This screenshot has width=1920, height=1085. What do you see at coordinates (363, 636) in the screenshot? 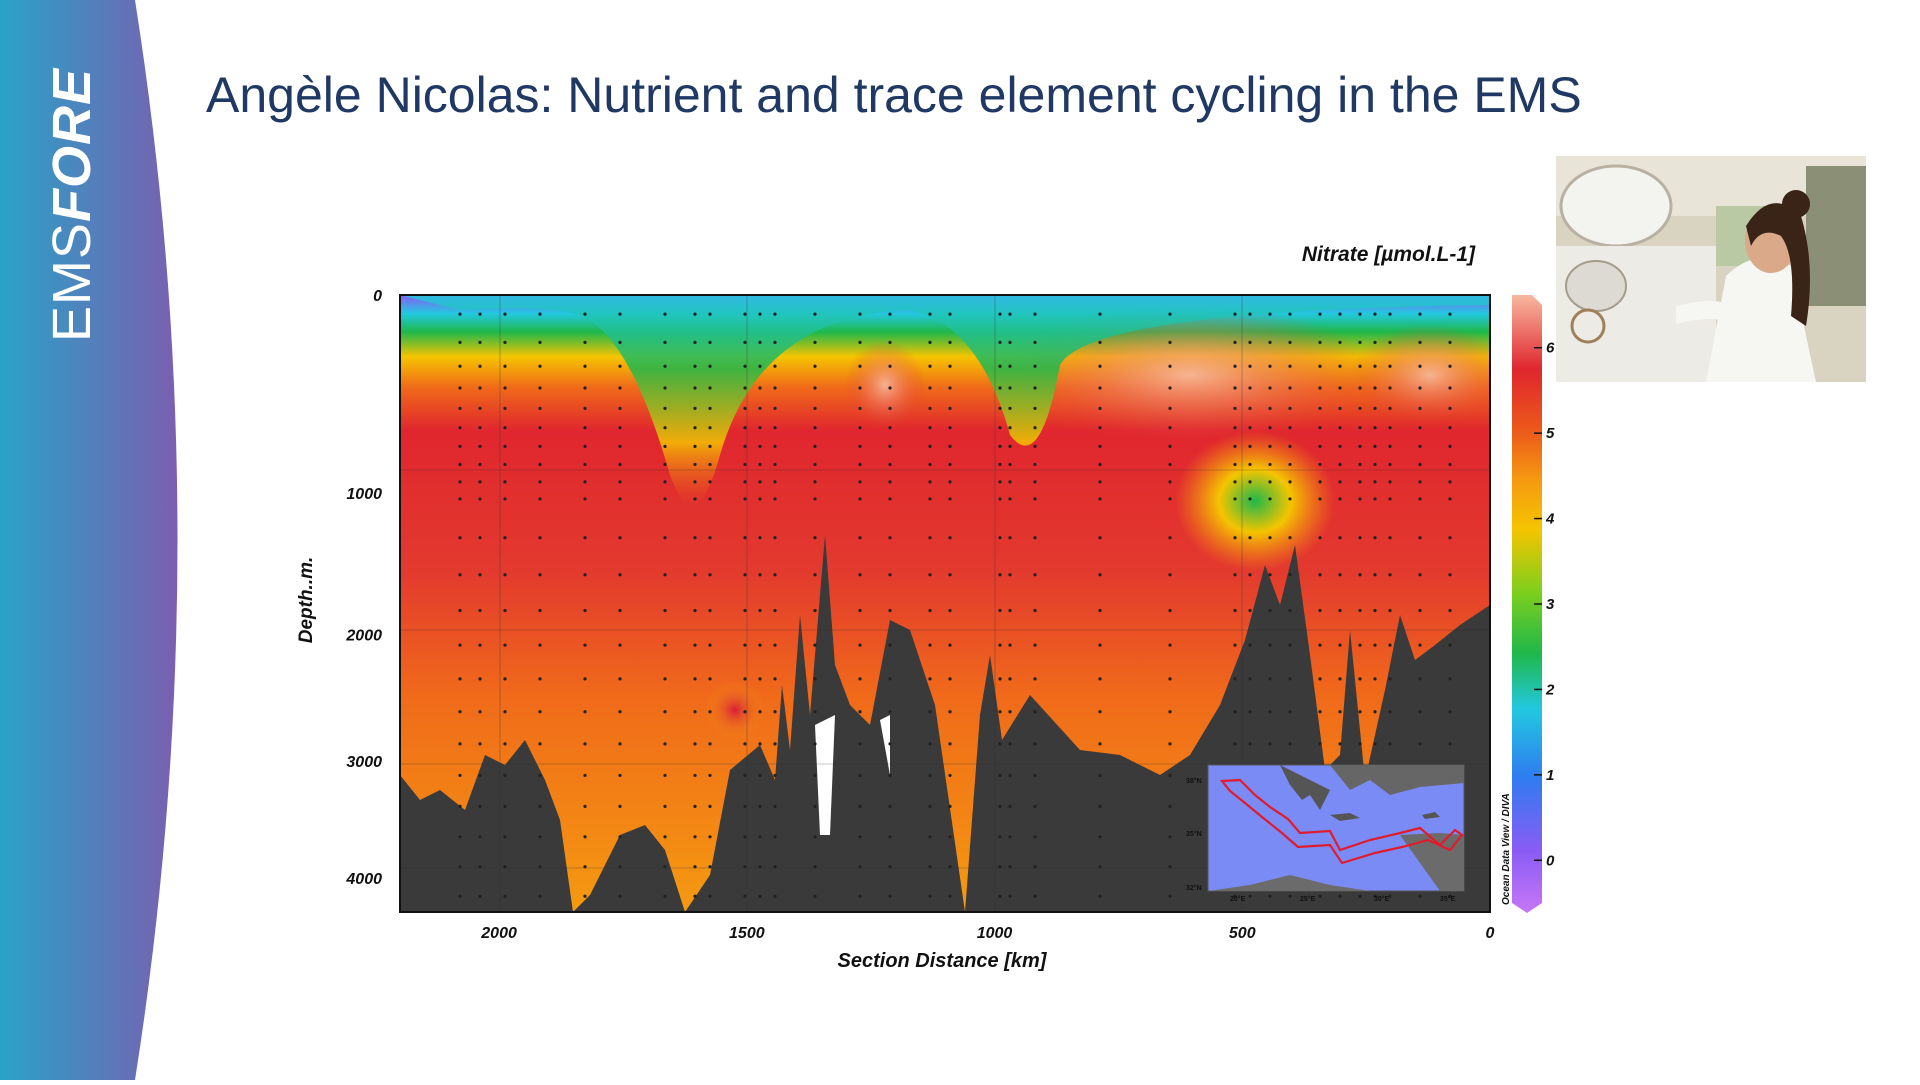
I see `y-tick-label: 2000` at bounding box center [363, 636].